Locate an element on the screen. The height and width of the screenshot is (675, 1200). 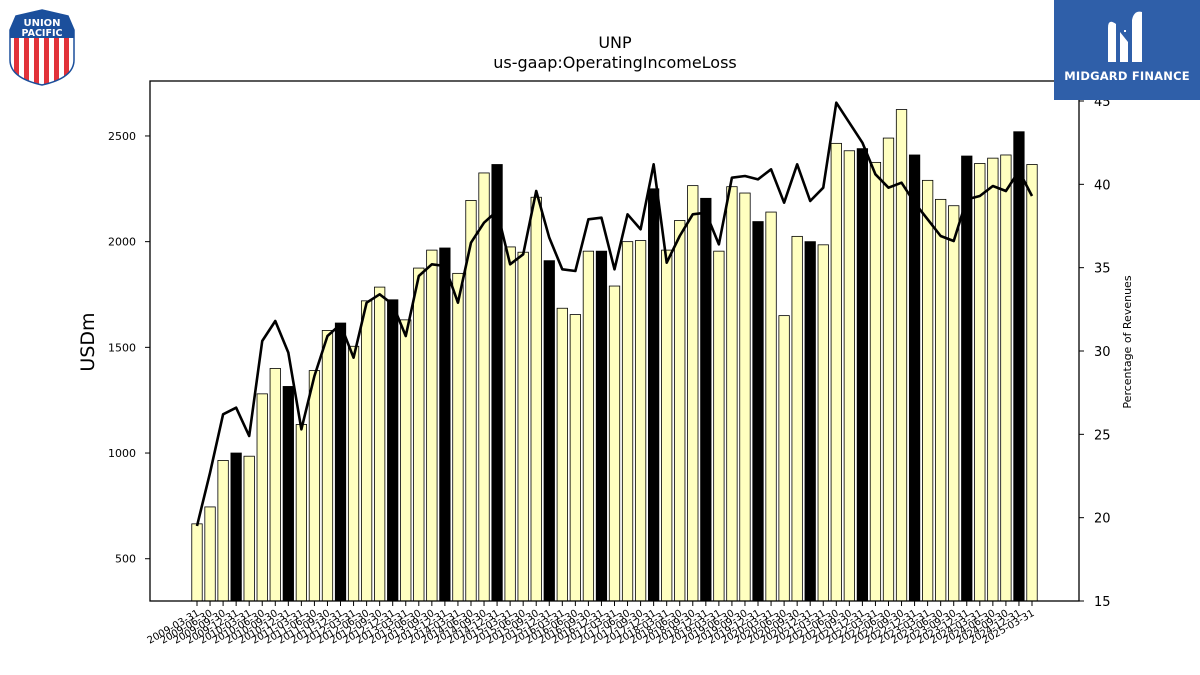
y-tick-label: 500 is located at coordinates (125, 559).